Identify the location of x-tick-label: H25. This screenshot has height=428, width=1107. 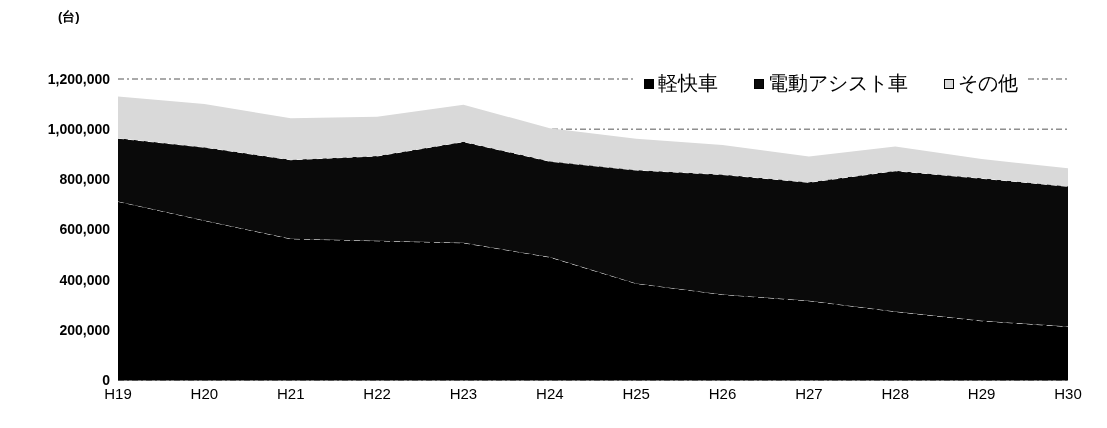
(636, 393).